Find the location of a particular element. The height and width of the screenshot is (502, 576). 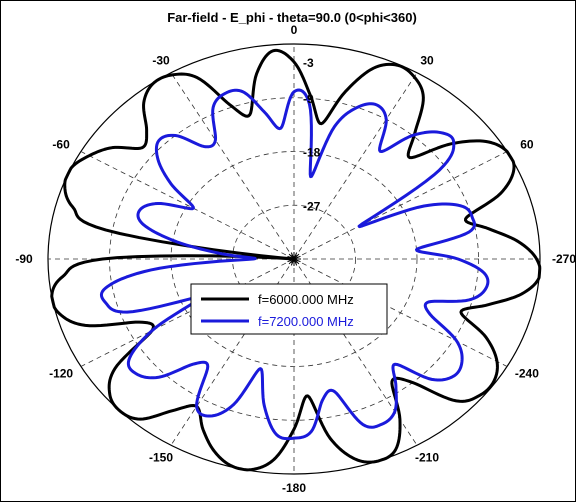

radial-tick-label: -27 is located at coordinates (312, 206).